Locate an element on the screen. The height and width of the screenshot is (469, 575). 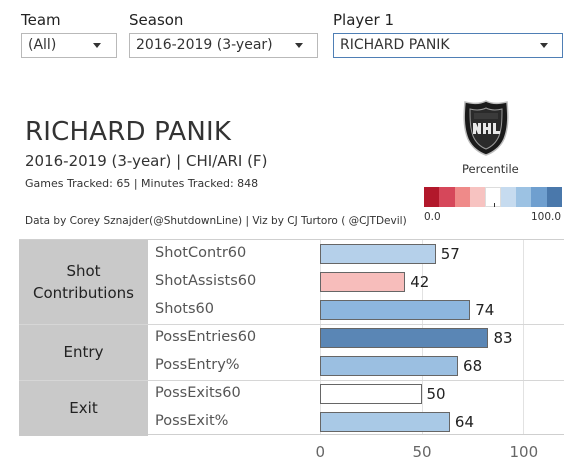
metric-label: PossExit% is located at coordinates (192, 421).